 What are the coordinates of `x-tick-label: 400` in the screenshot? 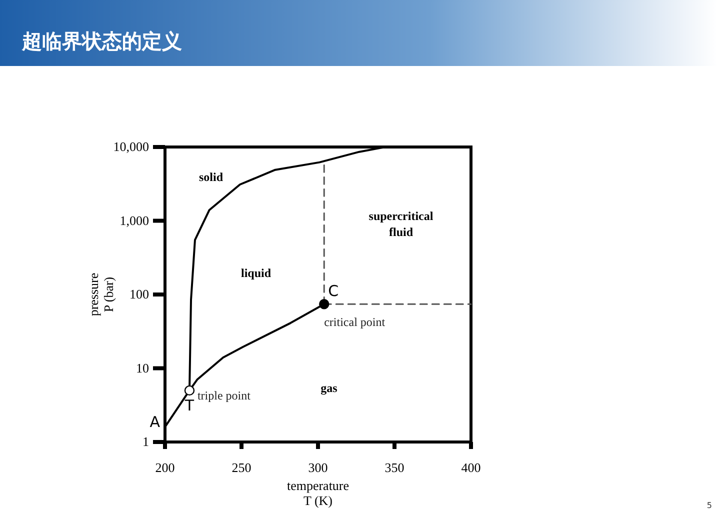 It's located at (471, 467).